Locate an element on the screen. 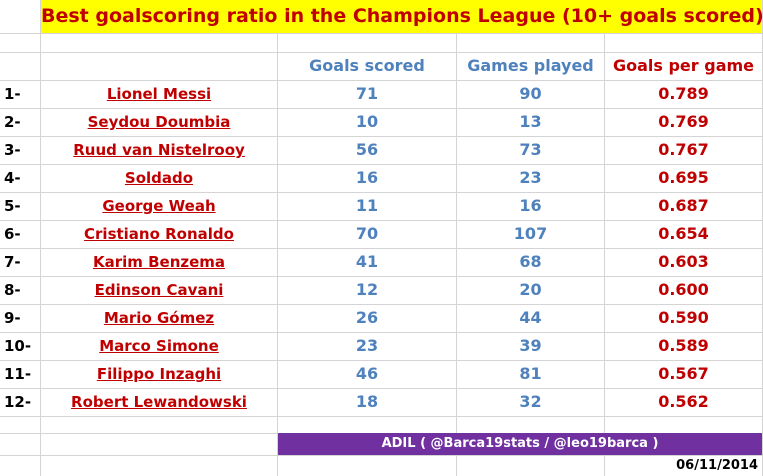  player-name-link: Mario Gómez is located at coordinates (159, 318).